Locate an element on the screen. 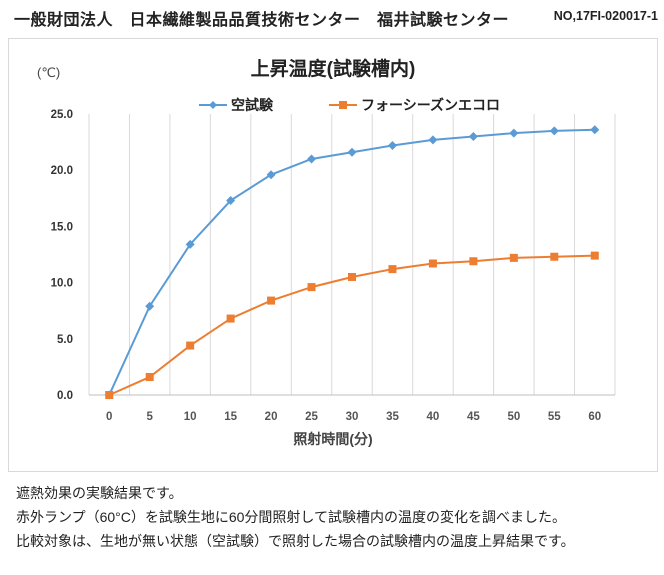 The height and width of the screenshot is (575, 664). y-tick-label: 25.0 is located at coordinates (62, 115).